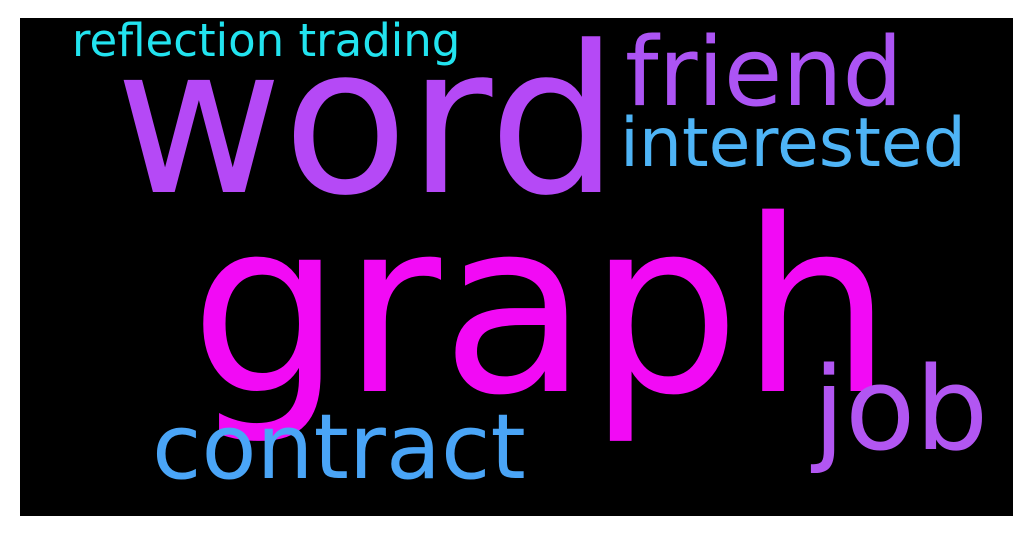  What do you see at coordinates (793, 143) in the screenshot?
I see `word-cloud-word: interested` at bounding box center [793, 143].